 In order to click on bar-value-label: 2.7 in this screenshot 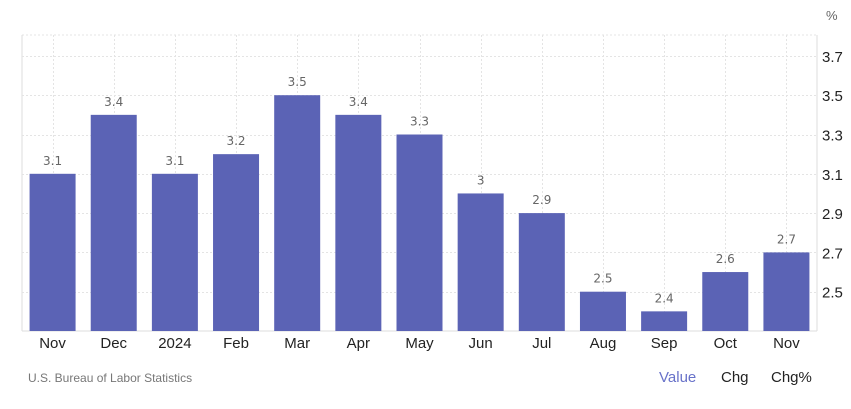, I will do `click(786, 239)`.